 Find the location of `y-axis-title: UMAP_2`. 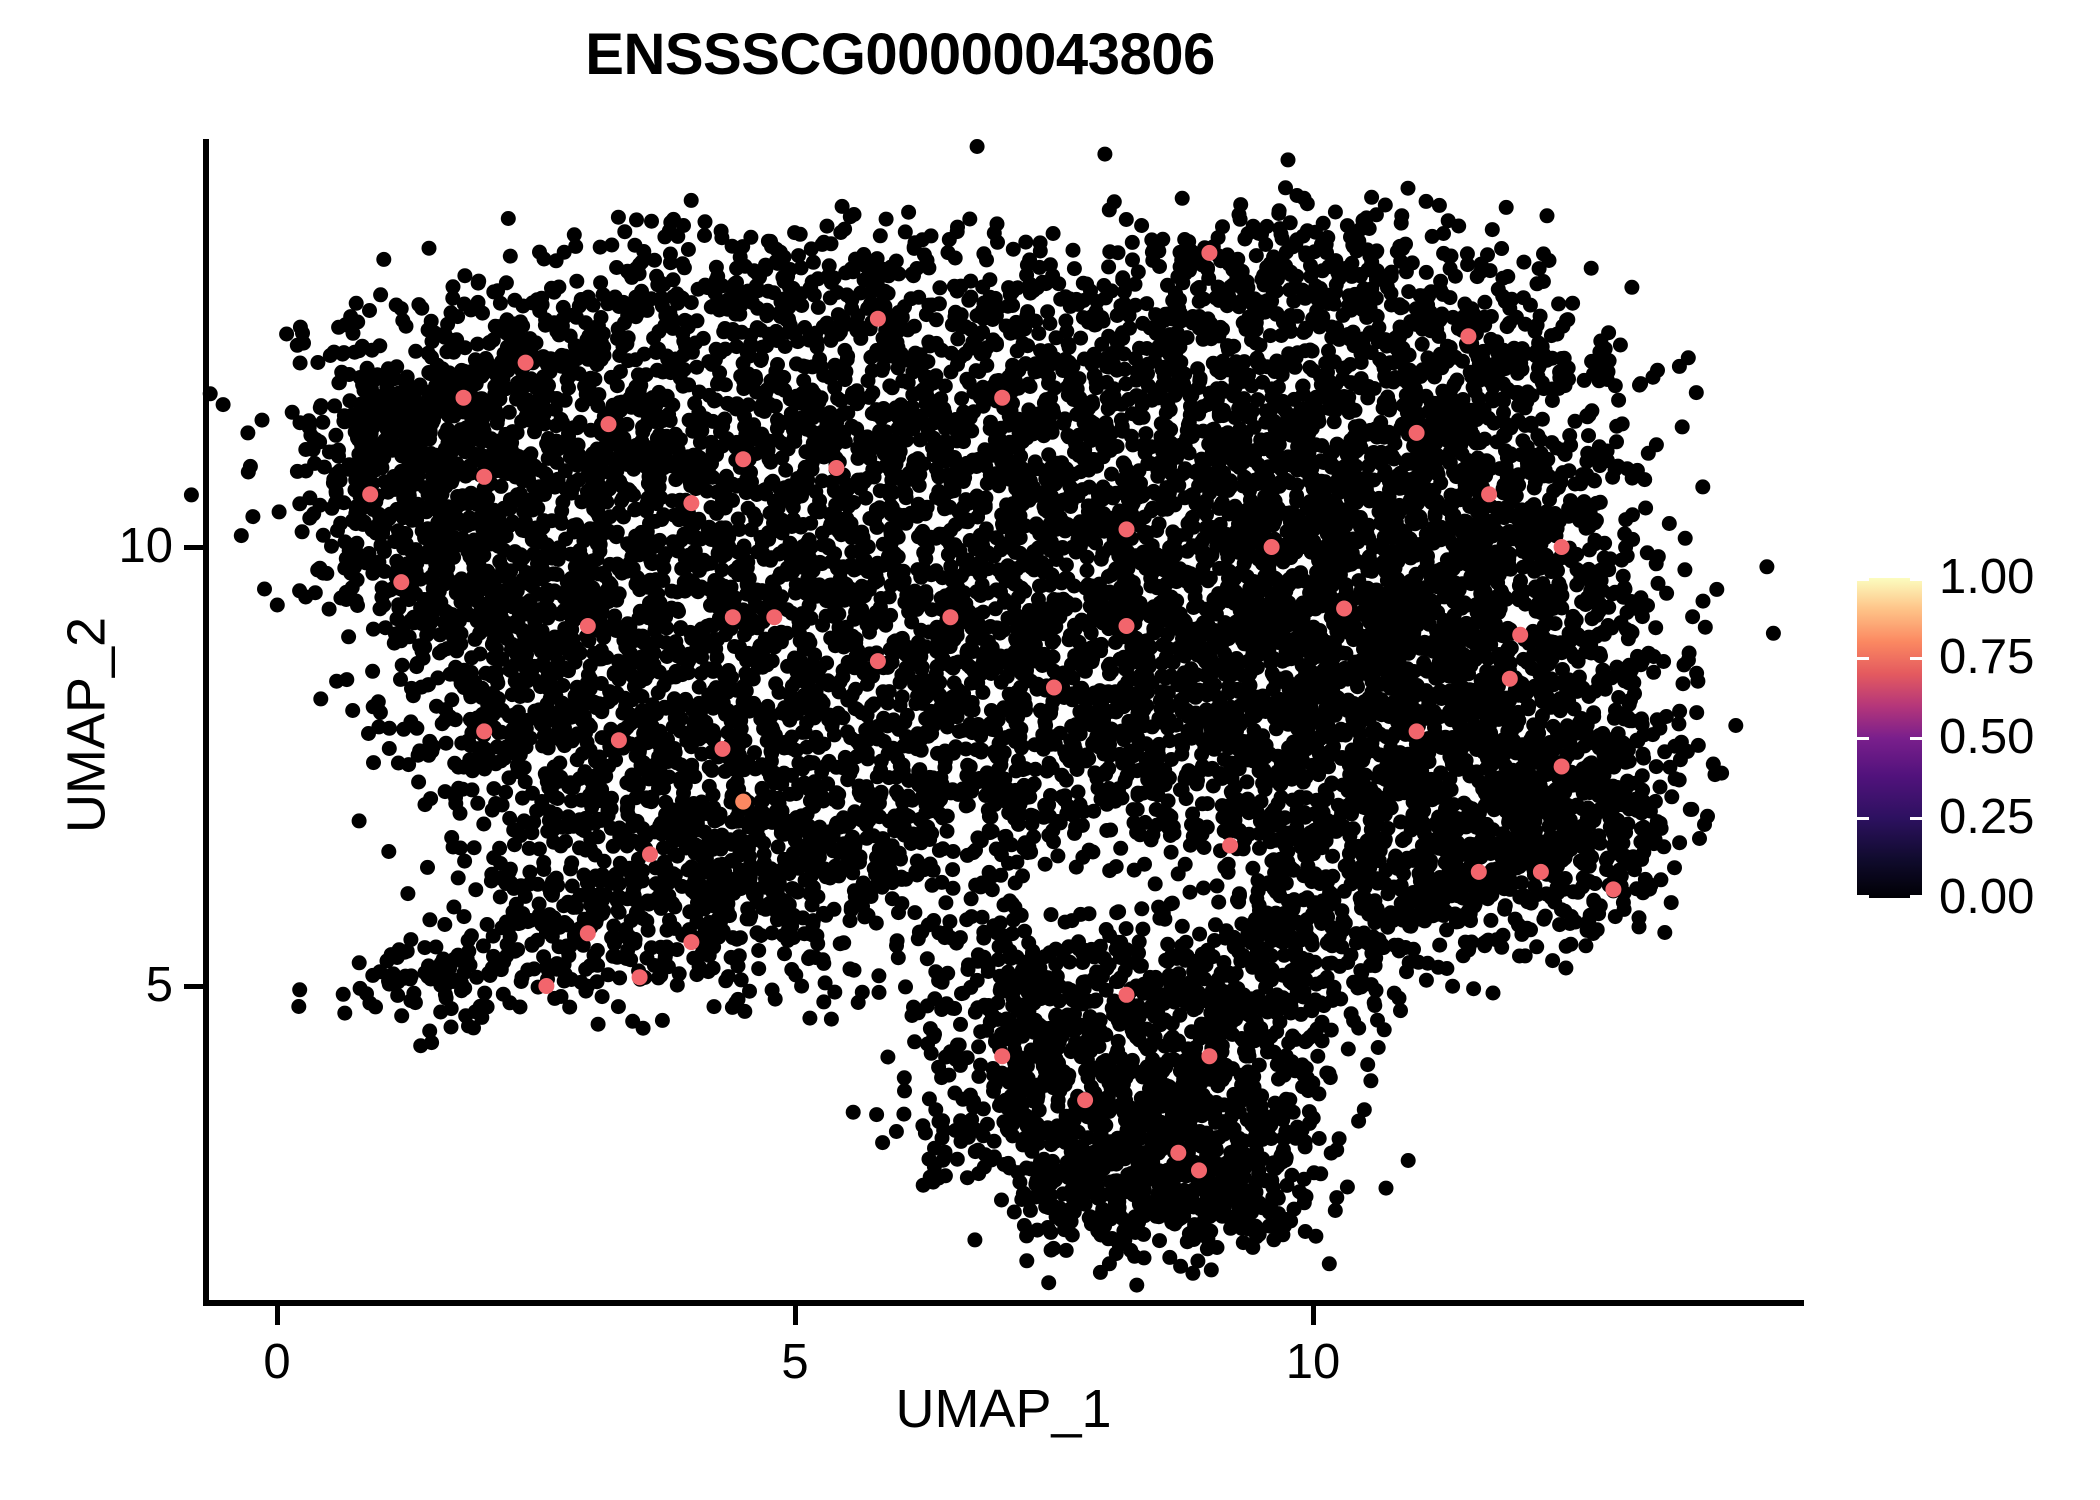

y-axis-title: UMAP_2 is located at coordinates (86, 725).